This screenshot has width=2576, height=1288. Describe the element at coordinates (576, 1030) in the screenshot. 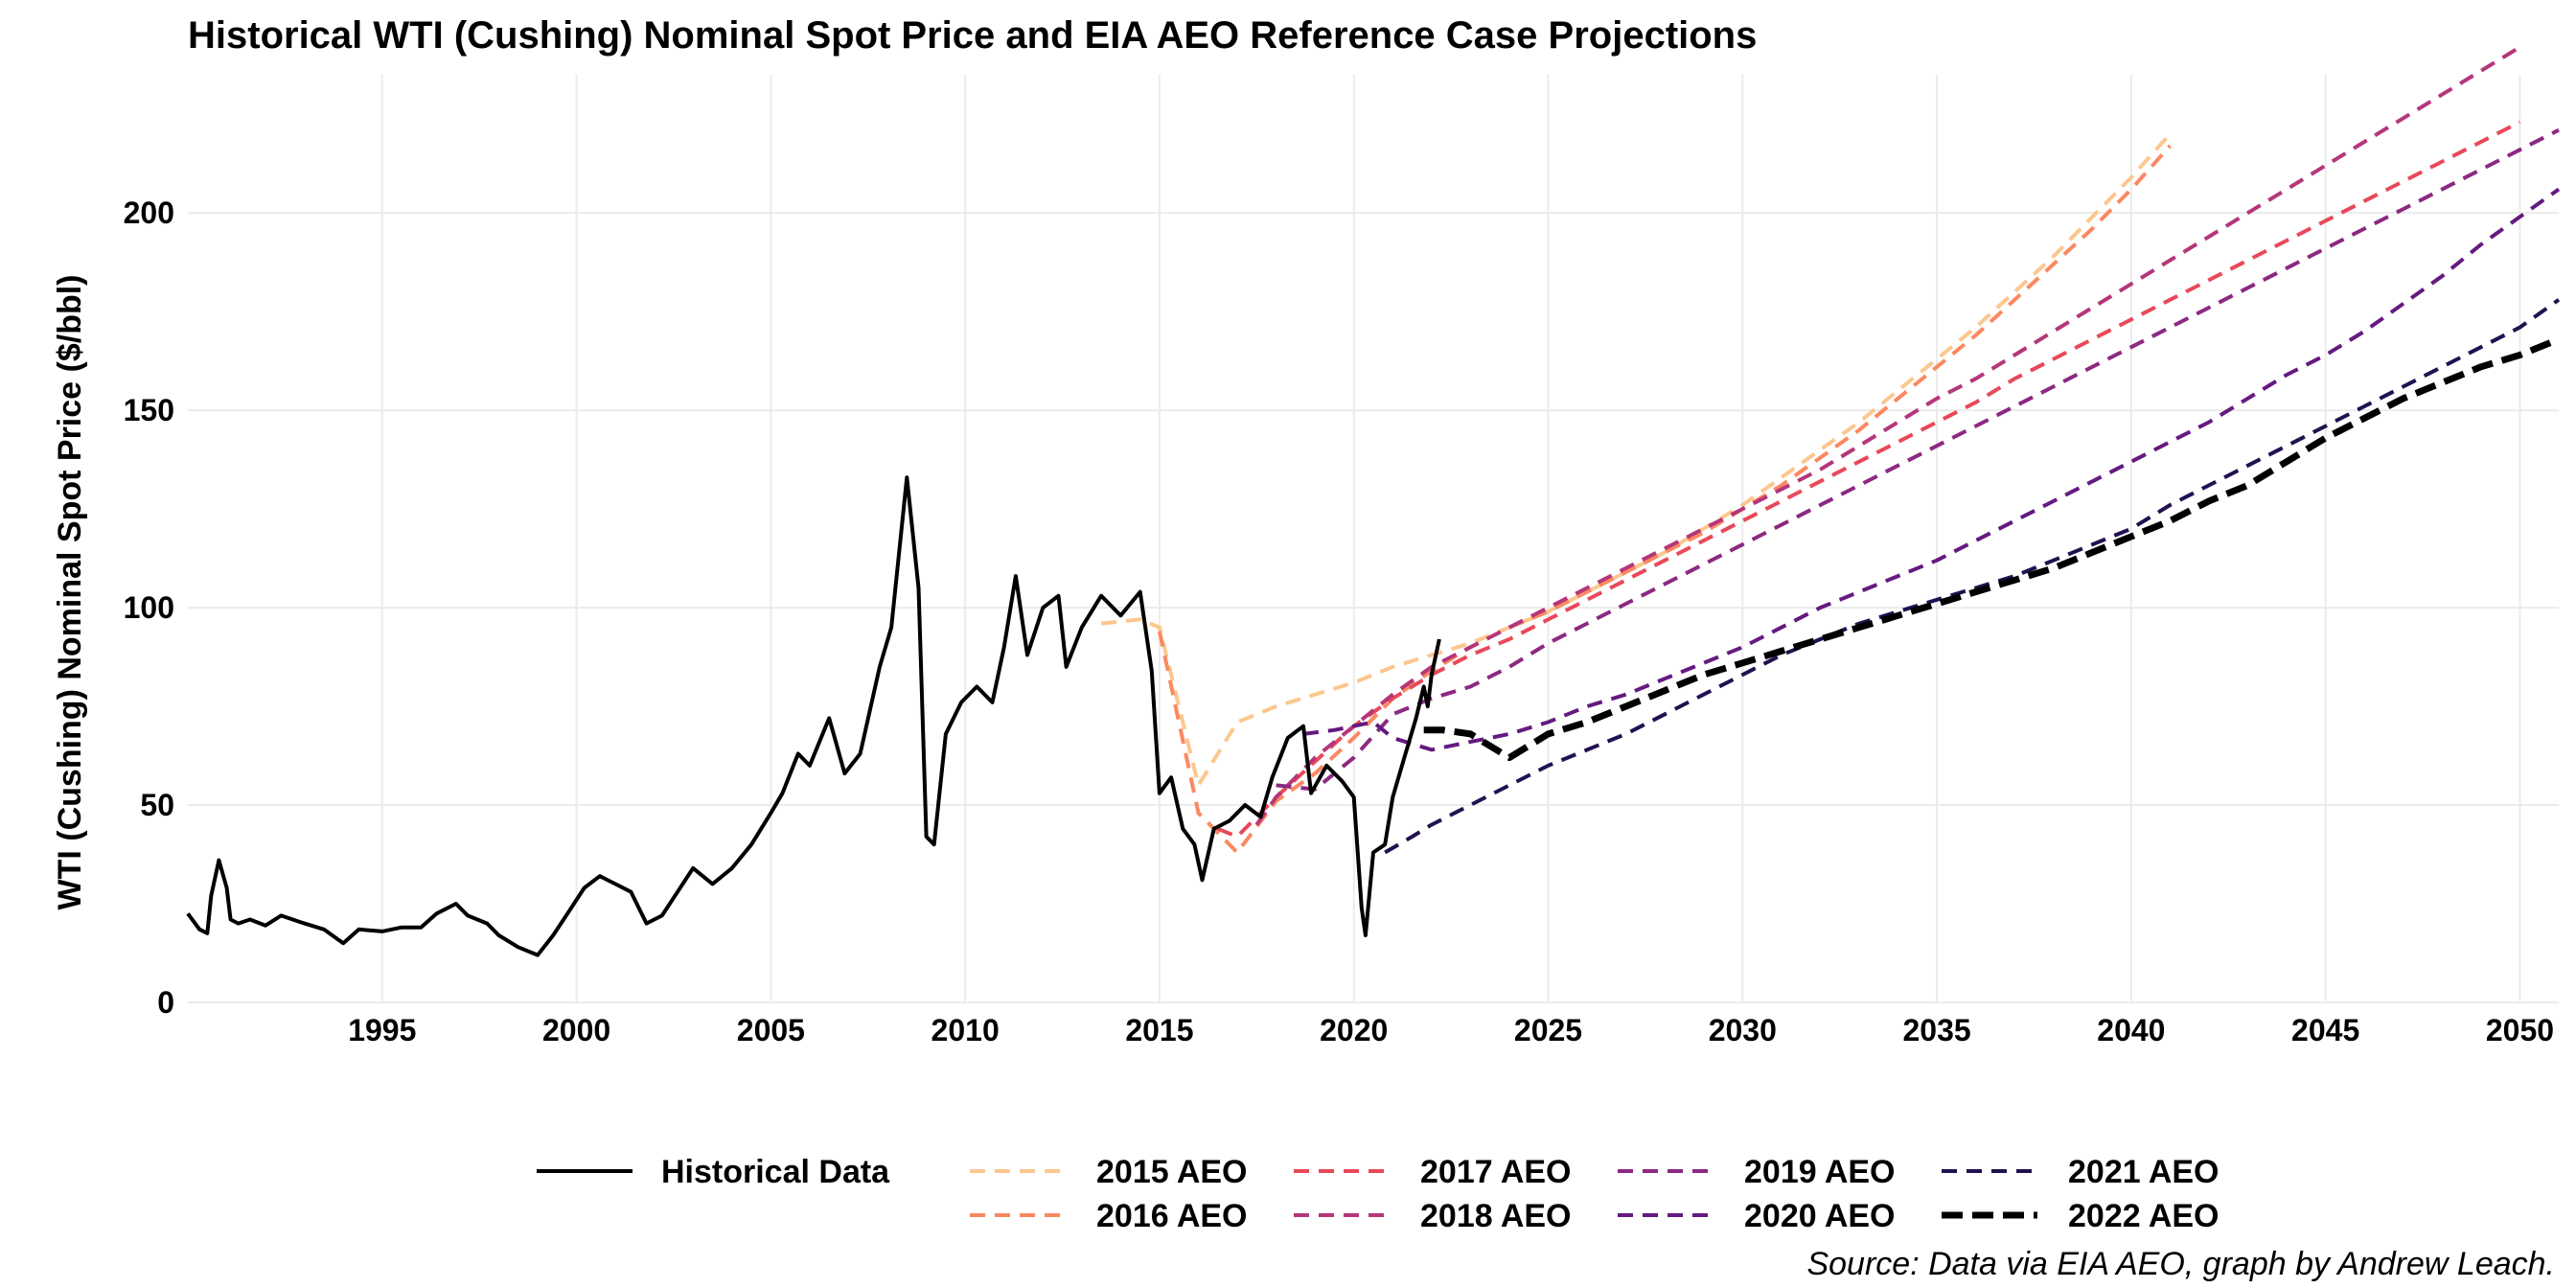

I see `x-tick-label: 2000` at that location.